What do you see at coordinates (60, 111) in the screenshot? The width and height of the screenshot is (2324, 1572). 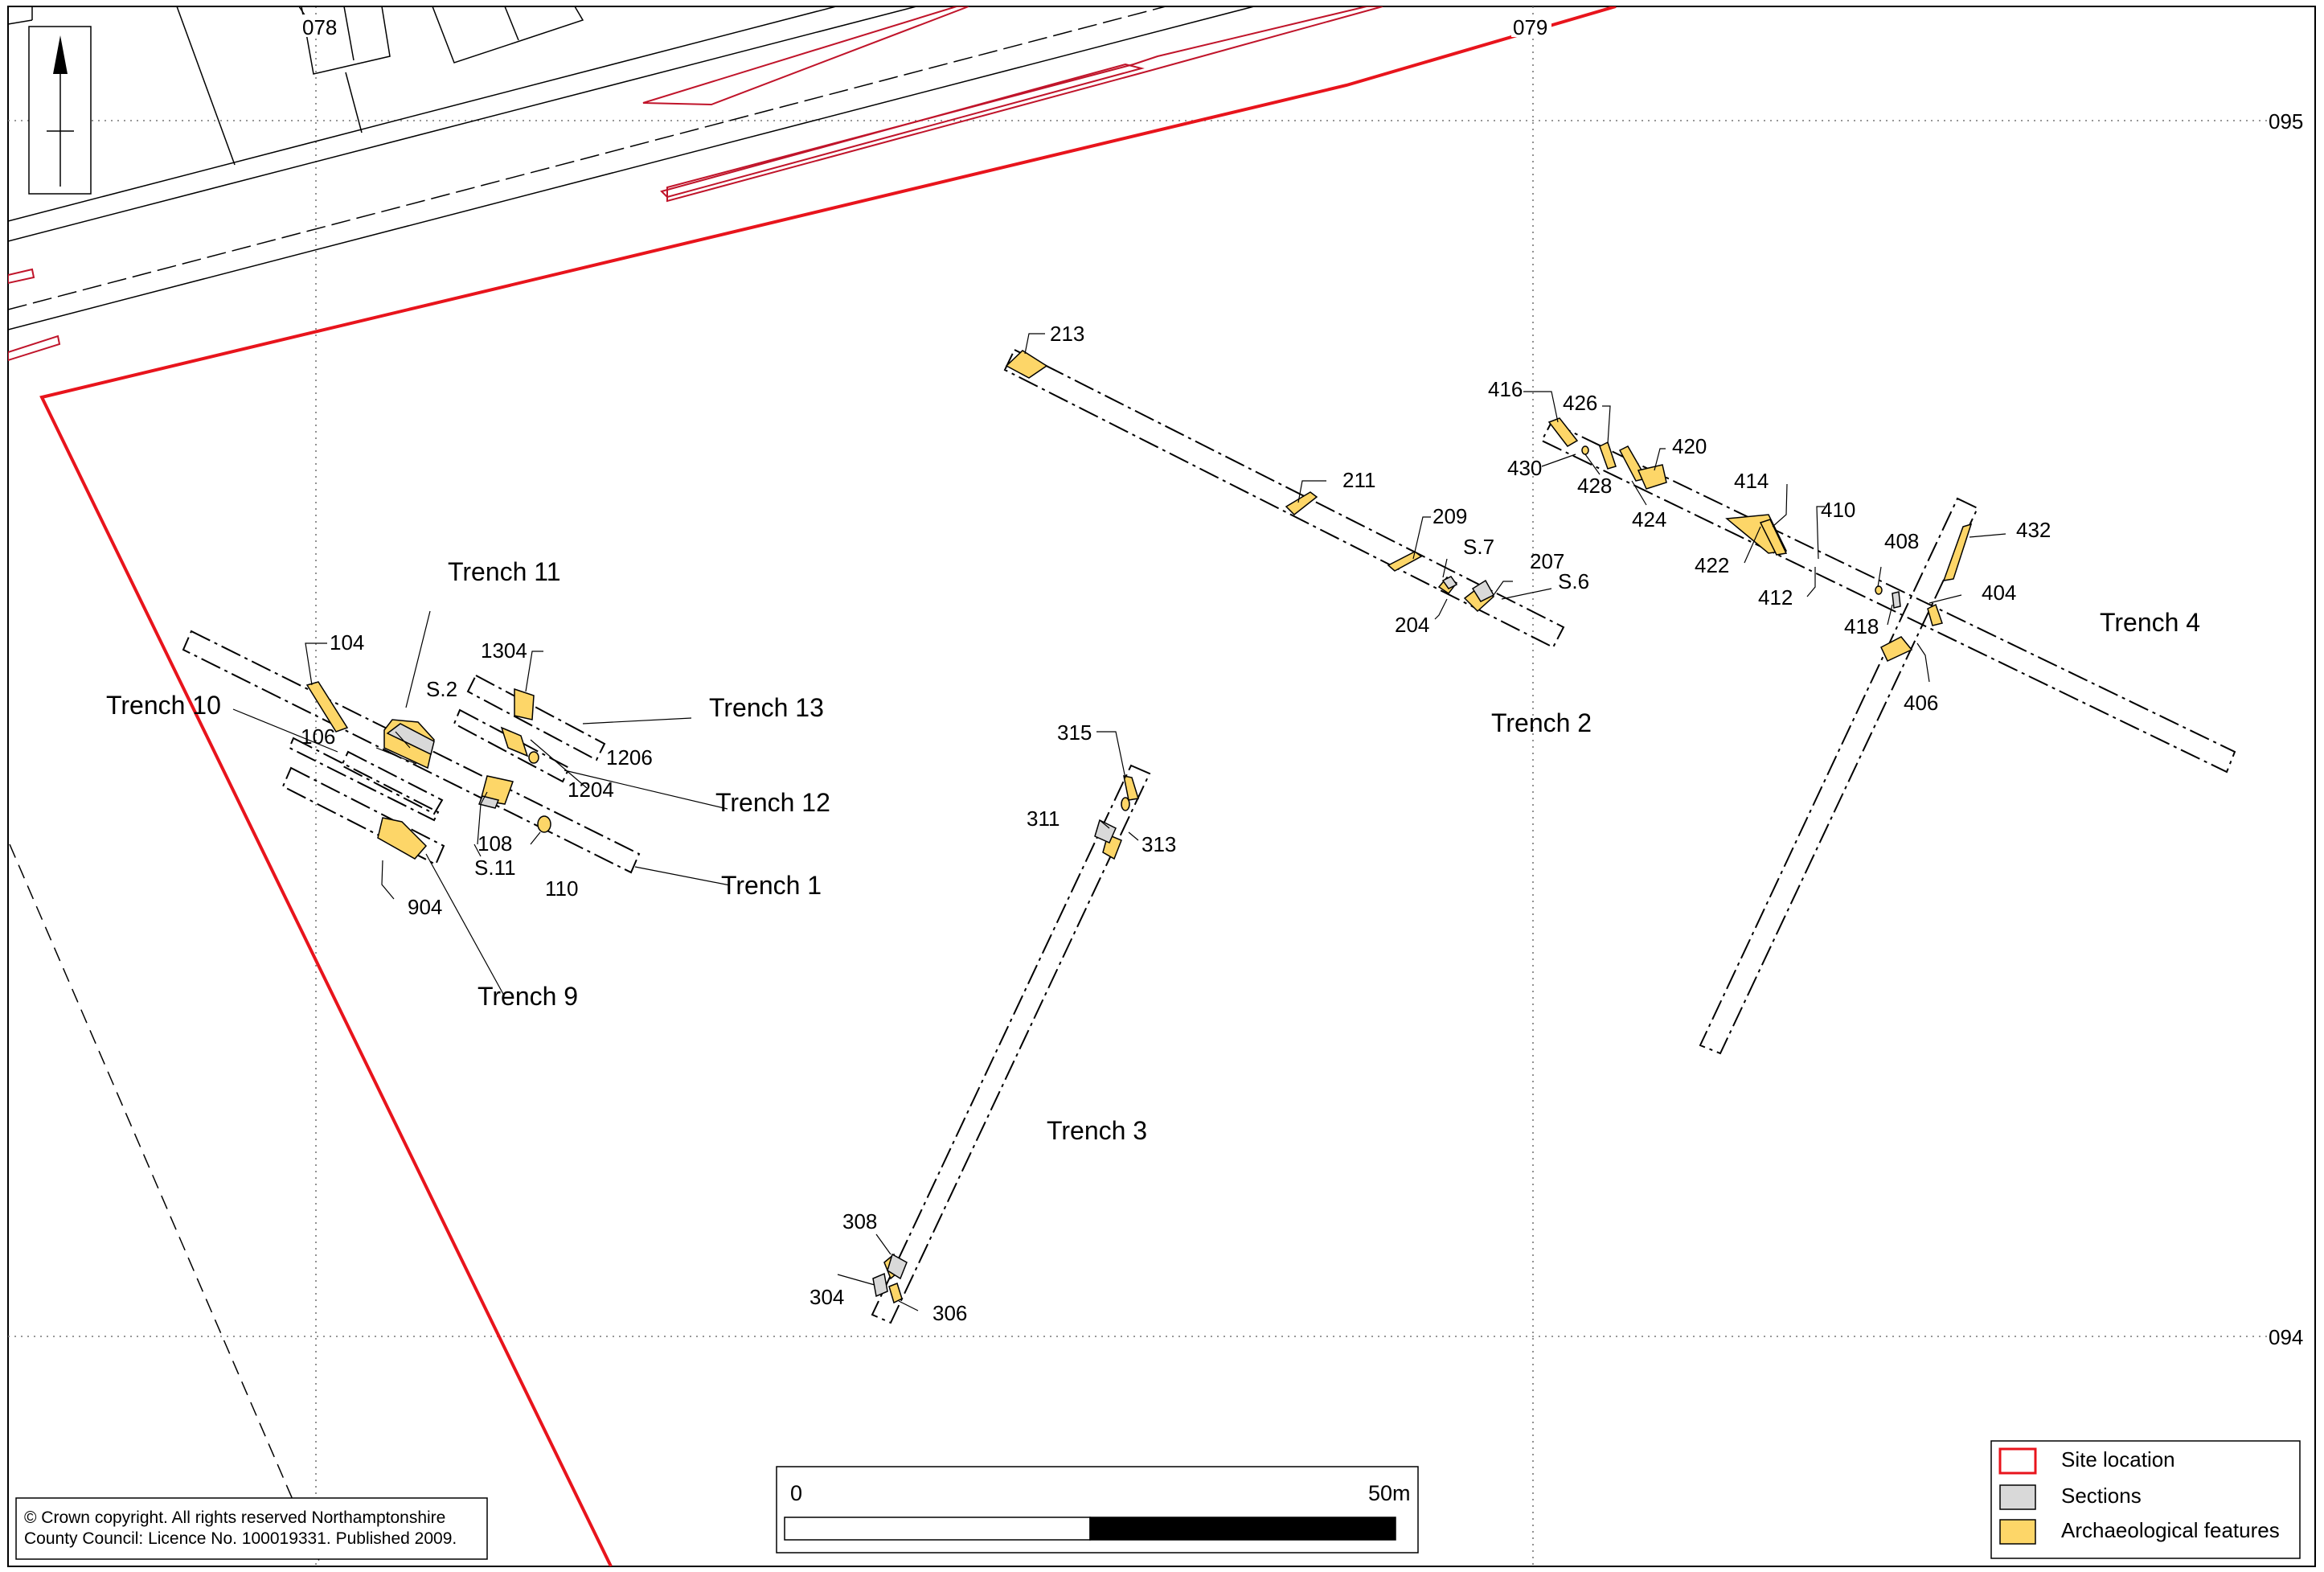 I see `north-arrow` at bounding box center [60, 111].